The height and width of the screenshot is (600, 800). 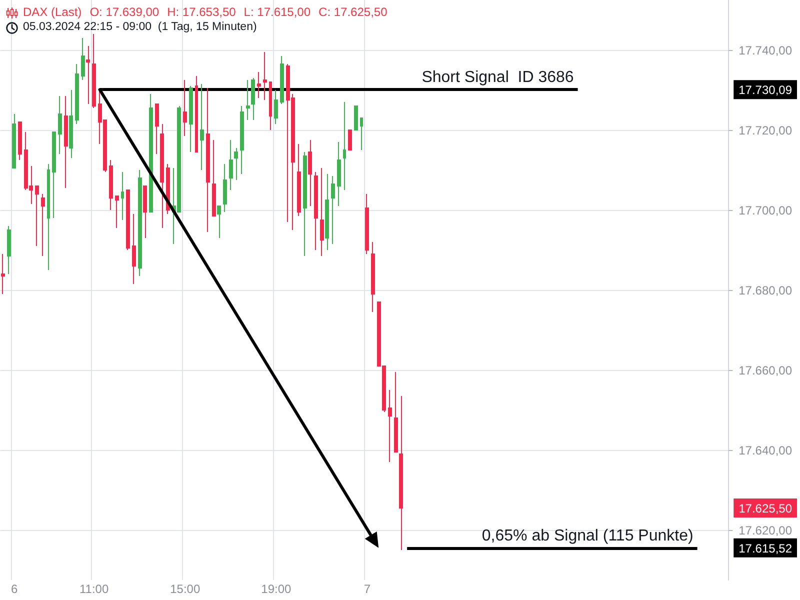 What do you see at coordinates (277, 12) in the screenshot?
I see `annotation: L: 17.615,00` at bounding box center [277, 12].